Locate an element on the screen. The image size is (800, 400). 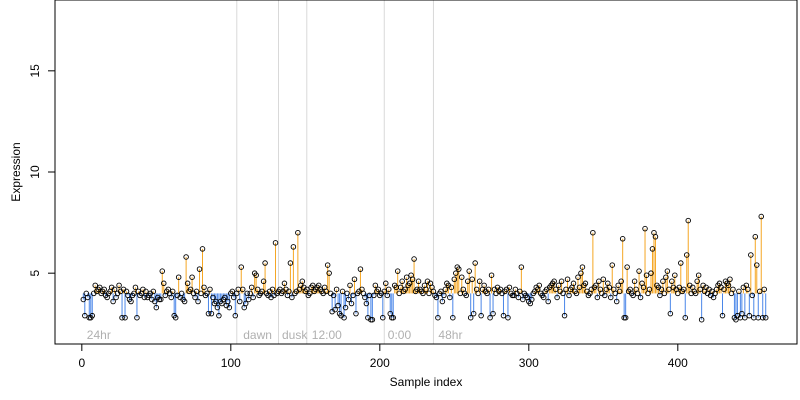
condition-label-2: dusk is located at coordinates (295, 335).